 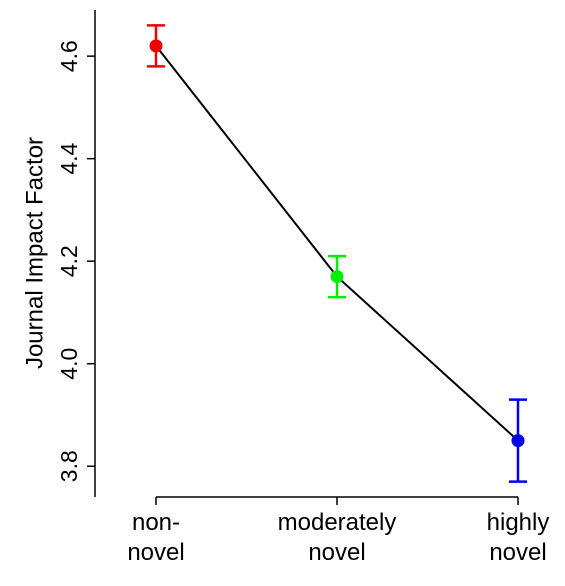 I want to click on y-tick-label: 4.2, so click(x=69, y=261).